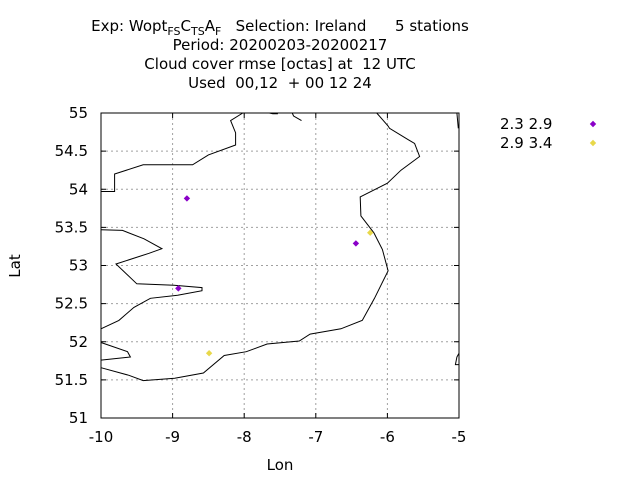  I want to click on chart-title-variable: Cloud cover rmse [octas] at 12 UTC, so click(280, 64).